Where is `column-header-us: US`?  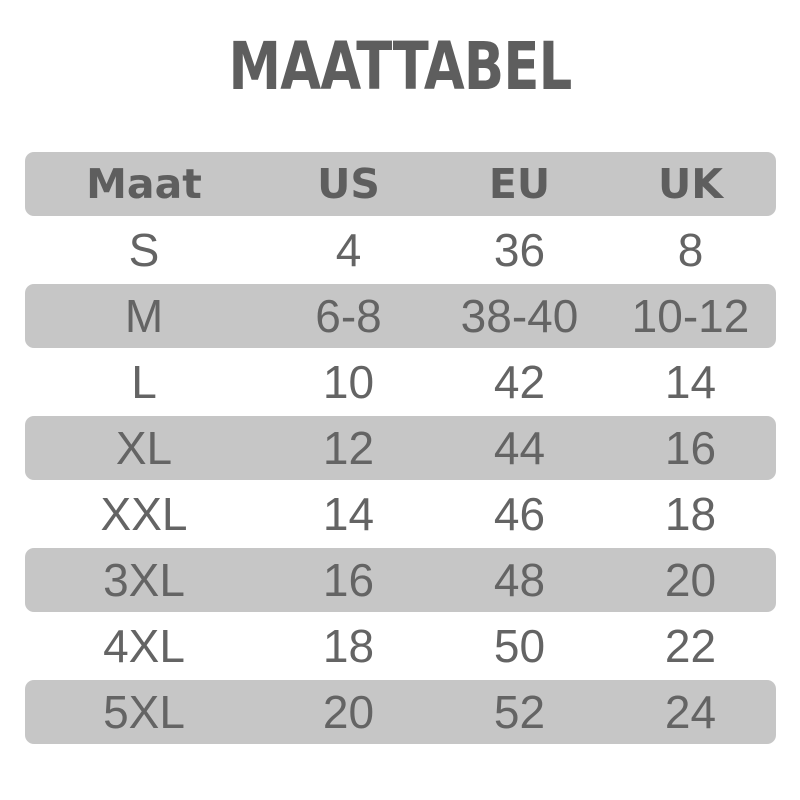
column-header-us: US is located at coordinates (348, 184).